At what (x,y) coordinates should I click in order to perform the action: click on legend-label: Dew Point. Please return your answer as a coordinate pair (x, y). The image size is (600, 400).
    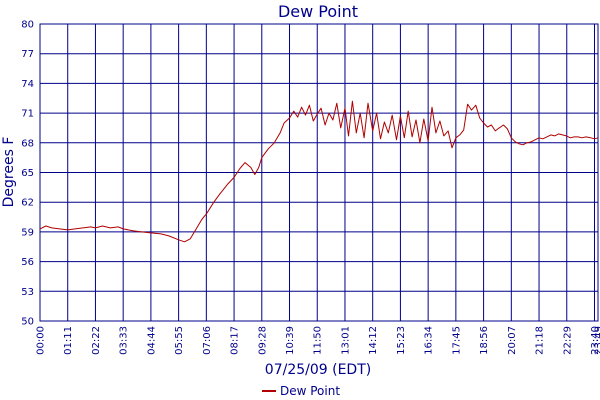
    Looking at the image, I should click on (310, 391).